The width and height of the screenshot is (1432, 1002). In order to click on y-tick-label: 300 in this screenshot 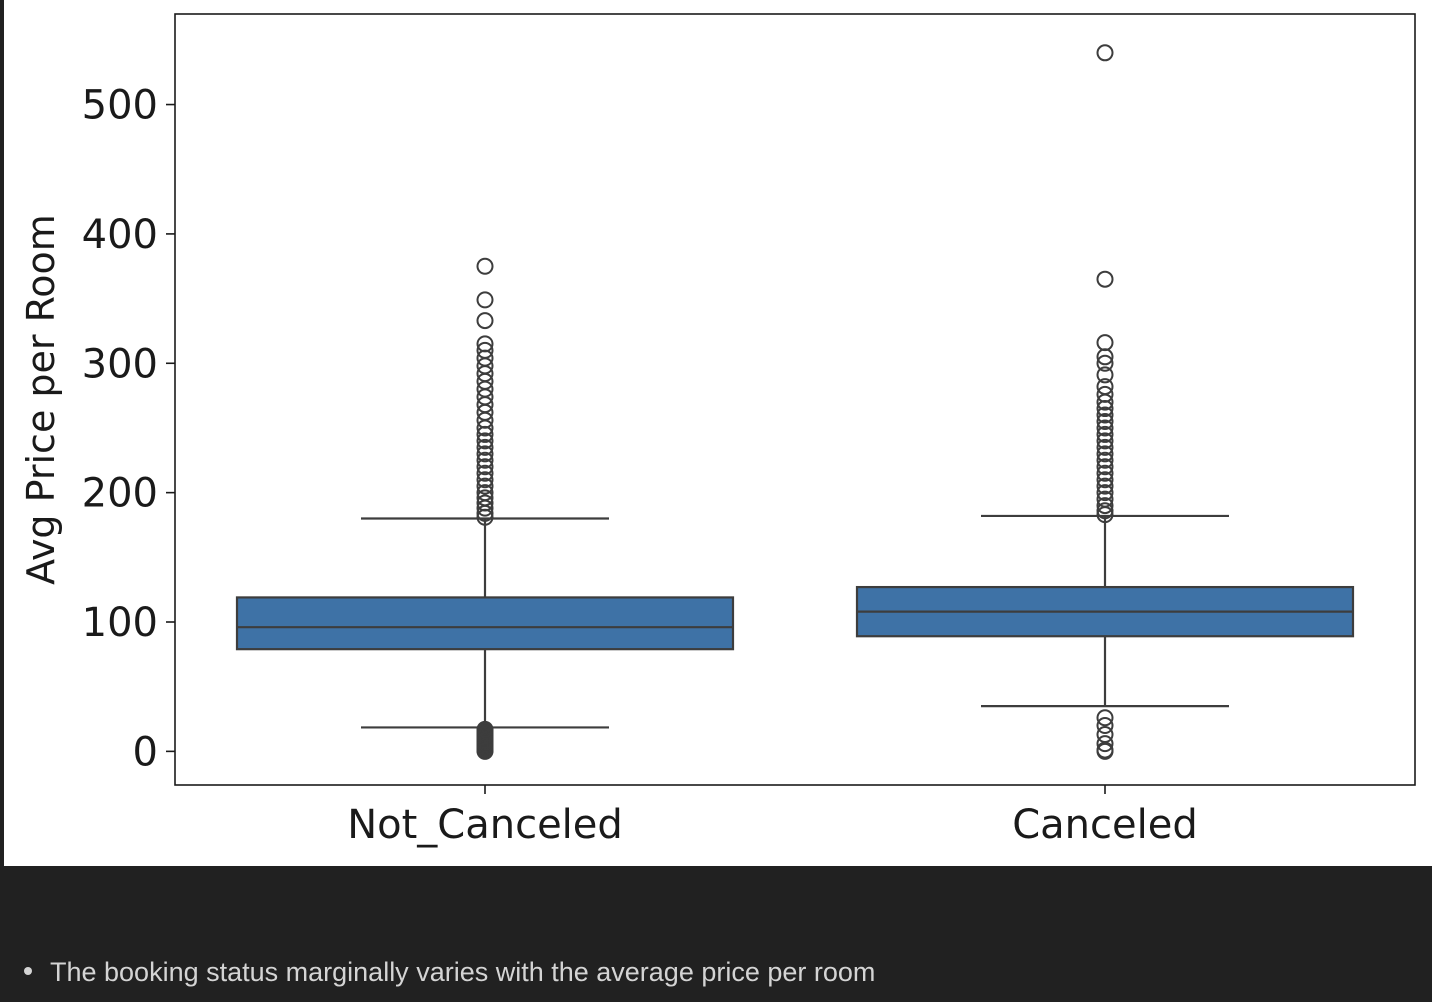, I will do `click(120, 364)`.